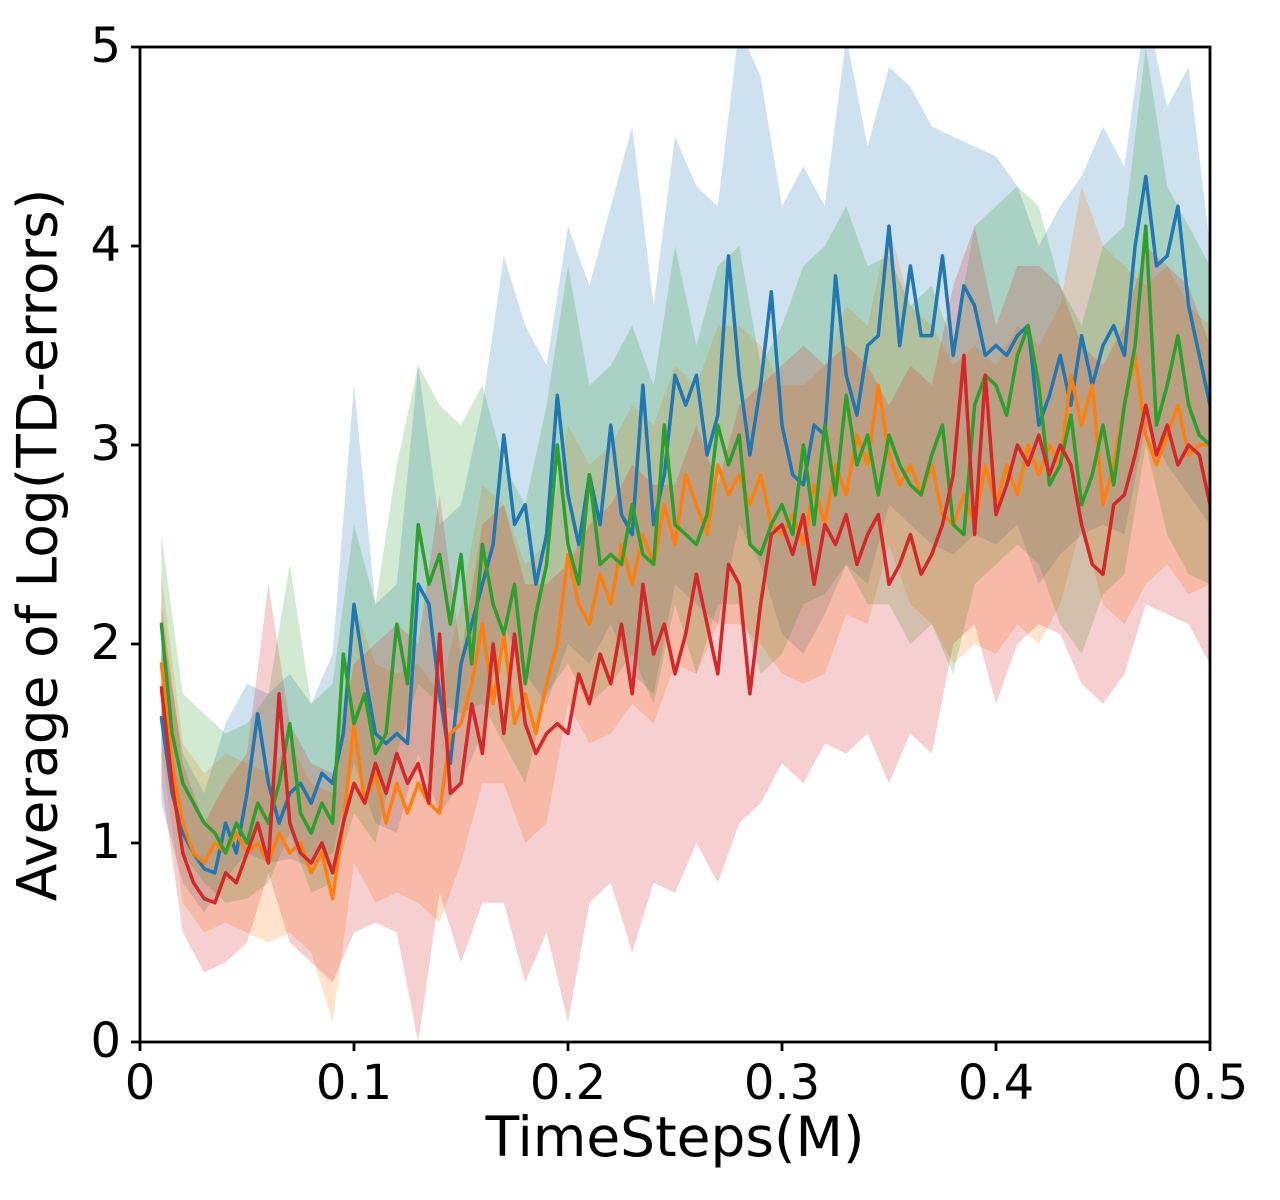 This screenshot has height=1200, width=1280. Describe the element at coordinates (675, 1137) in the screenshot. I see `x-axis-label: TimeSteps(M)` at that location.